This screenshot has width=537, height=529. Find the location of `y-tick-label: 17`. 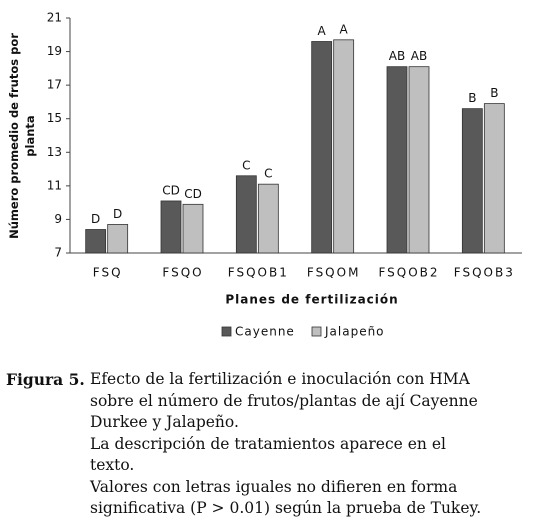

y-tick-label: 17 is located at coordinates (54, 85).